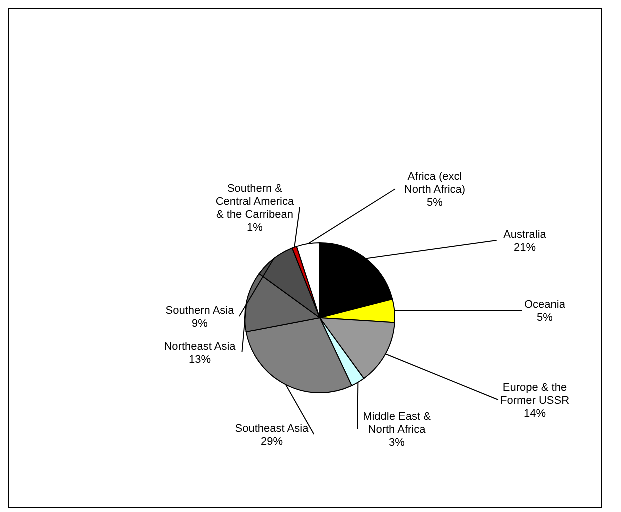 This screenshot has width=621, height=512. Describe the element at coordinates (200, 360) in the screenshot. I see `data-label: 13%` at that location.